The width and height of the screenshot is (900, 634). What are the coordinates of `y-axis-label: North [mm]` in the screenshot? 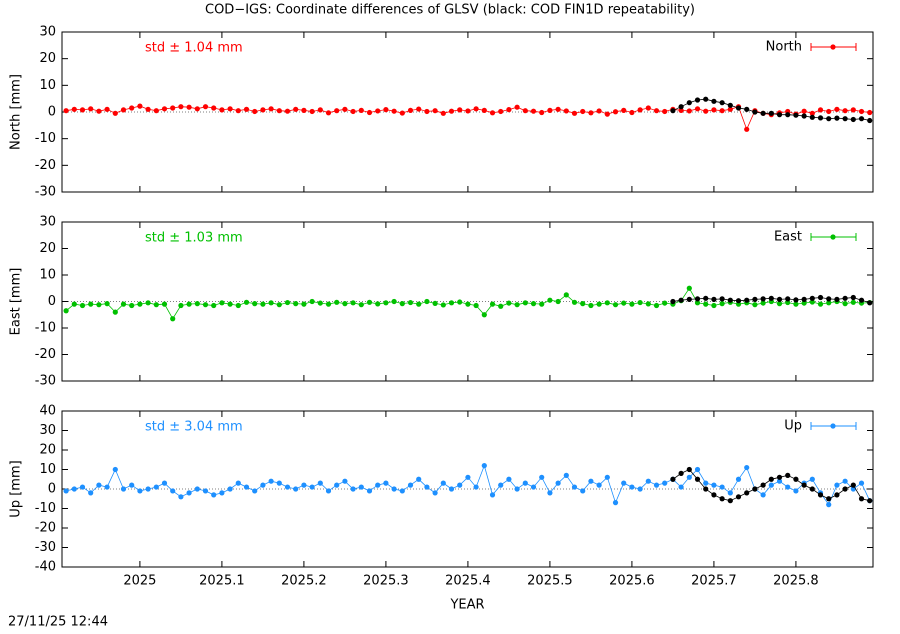 It's located at (16, 112).